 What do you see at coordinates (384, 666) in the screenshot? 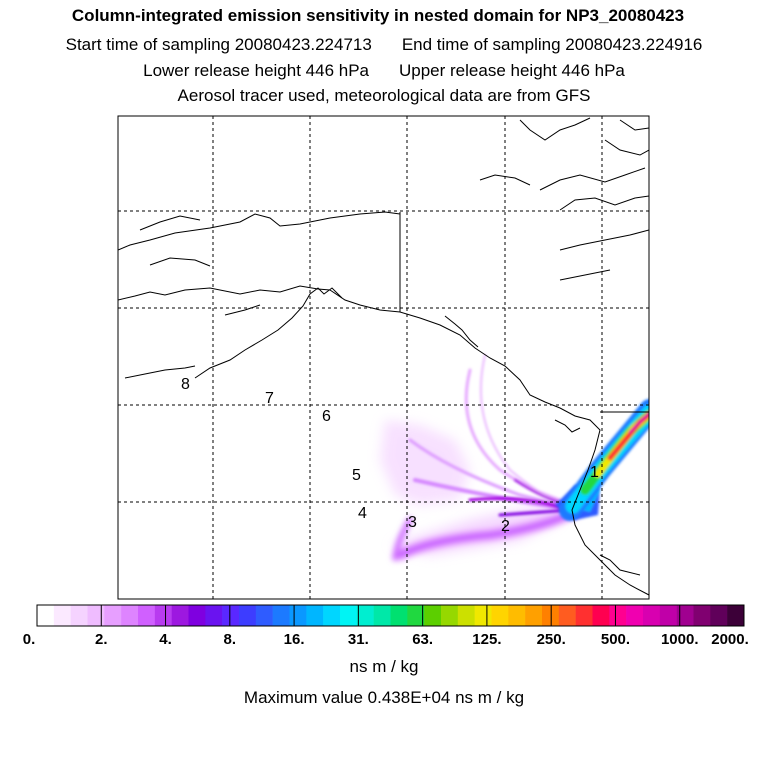
I see `colorbar-units: ns m / kg` at bounding box center [384, 666].